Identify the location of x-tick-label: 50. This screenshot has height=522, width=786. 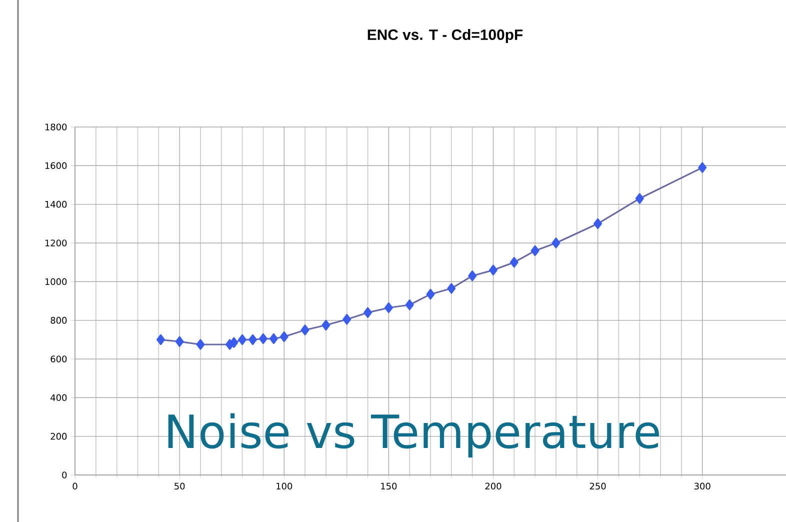
(179, 486).